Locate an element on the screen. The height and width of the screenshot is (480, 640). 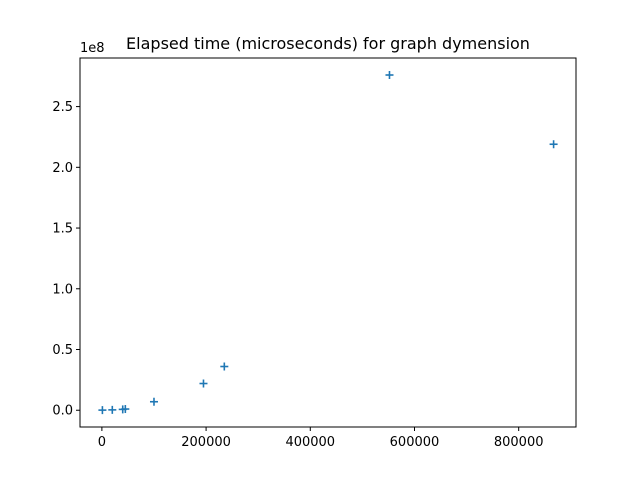
y-tick-label: 1.0 is located at coordinates (62, 289).